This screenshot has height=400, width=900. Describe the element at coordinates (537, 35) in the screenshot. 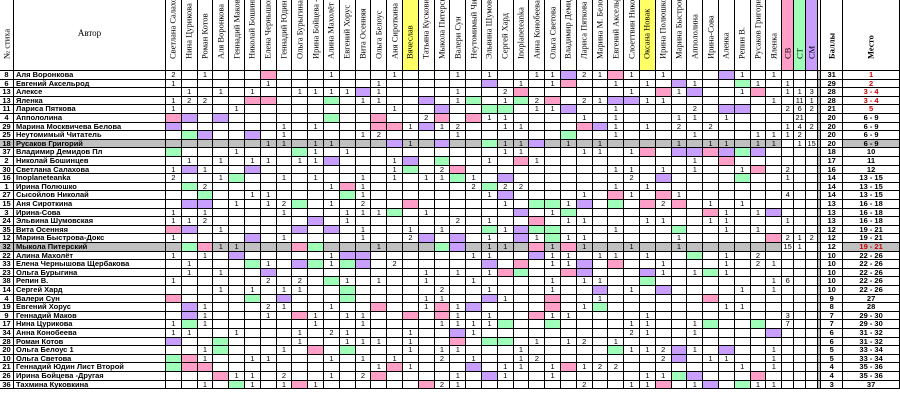

I see `header-judge: Анна Конобеева` at that location.